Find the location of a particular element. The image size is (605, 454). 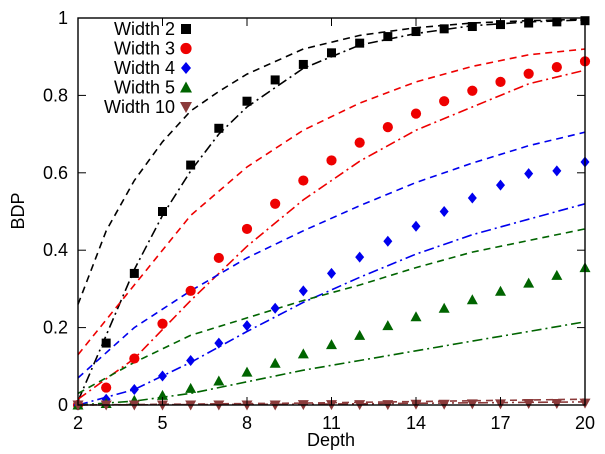

y-tick-label: 0.4 is located at coordinates (55, 250).